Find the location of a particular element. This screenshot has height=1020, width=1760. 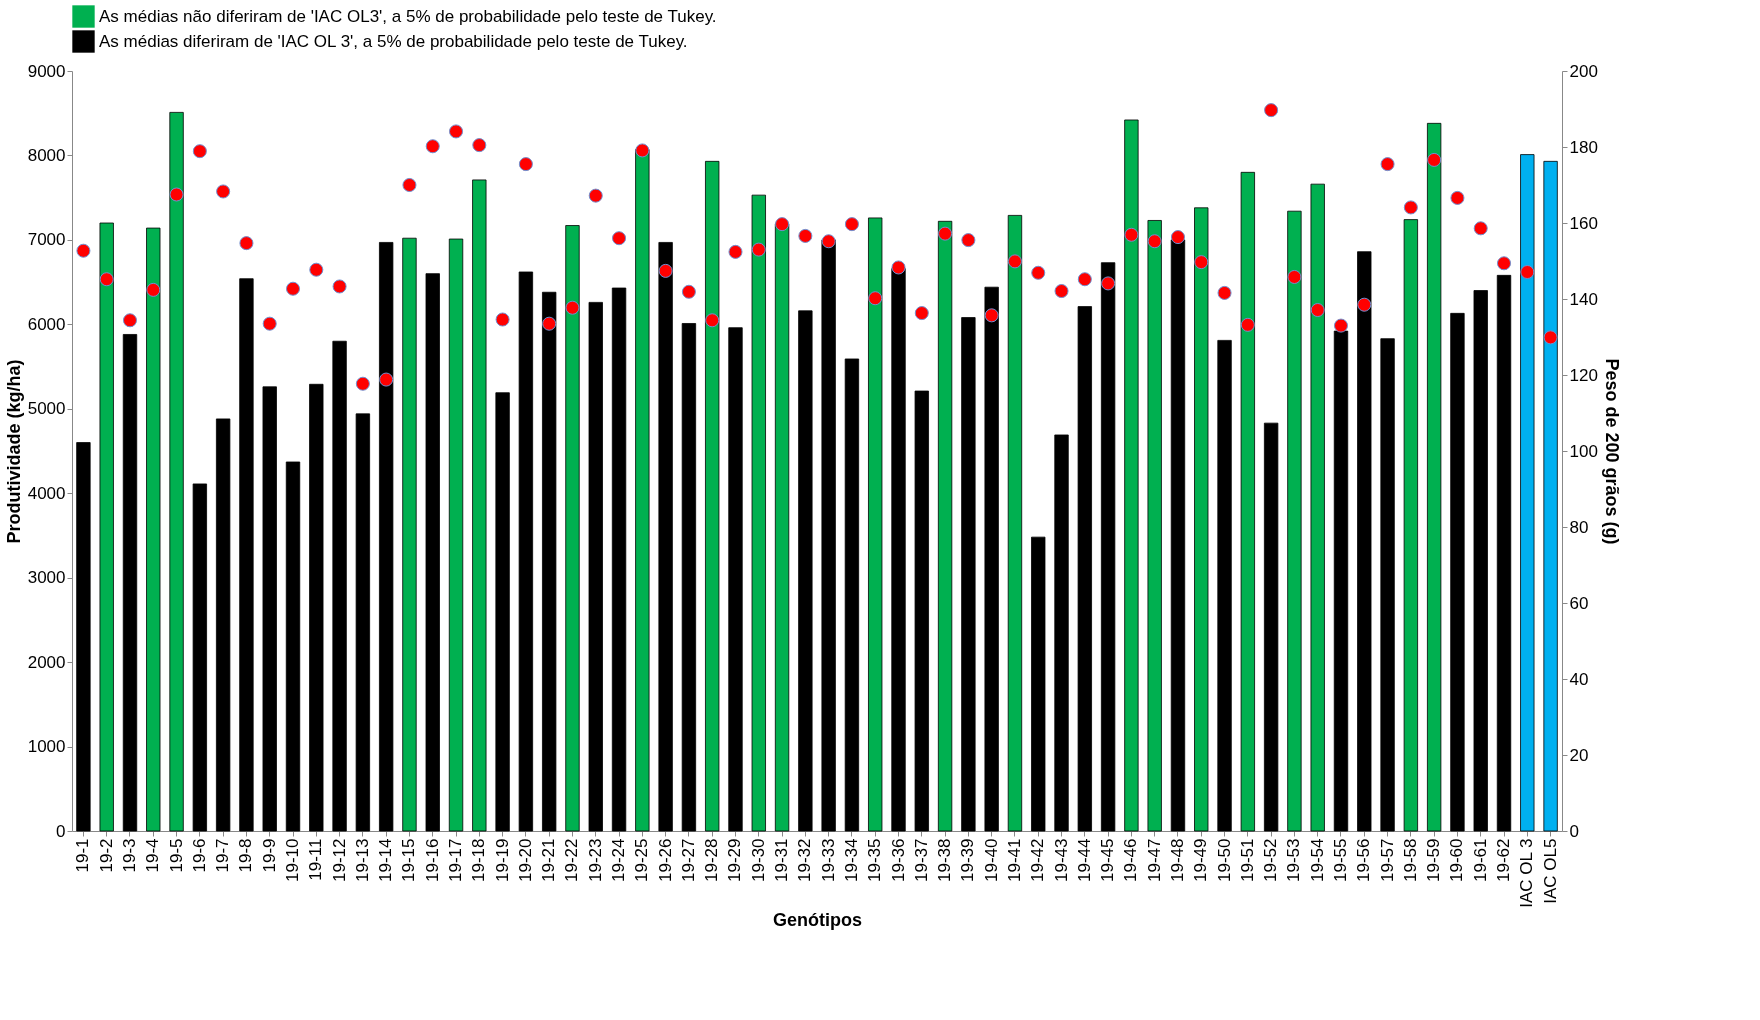

x-tick-label: 19-34 is located at coordinates (851, 860).